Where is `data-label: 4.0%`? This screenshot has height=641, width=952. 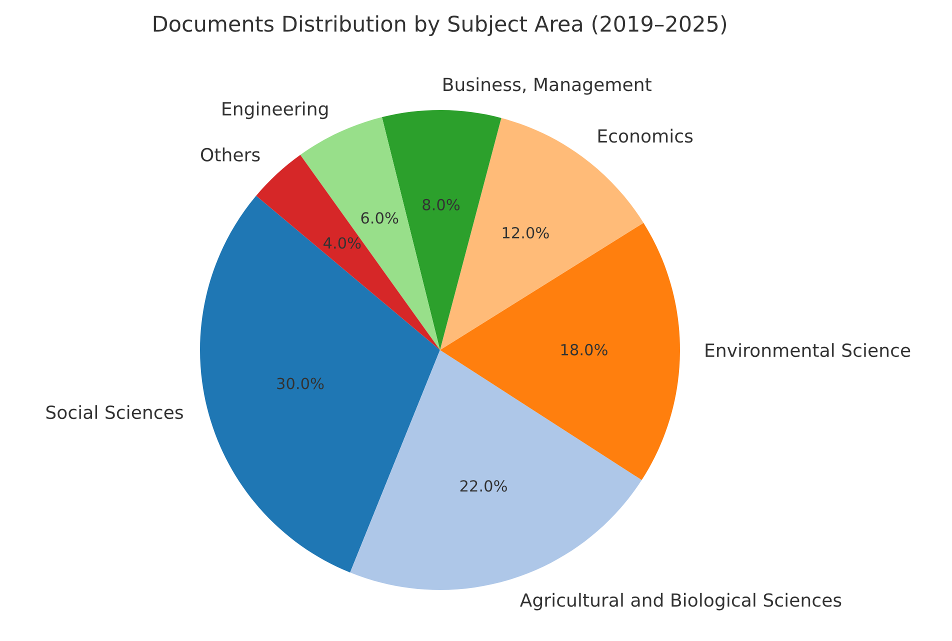
data-label: 4.0% is located at coordinates (342, 243).